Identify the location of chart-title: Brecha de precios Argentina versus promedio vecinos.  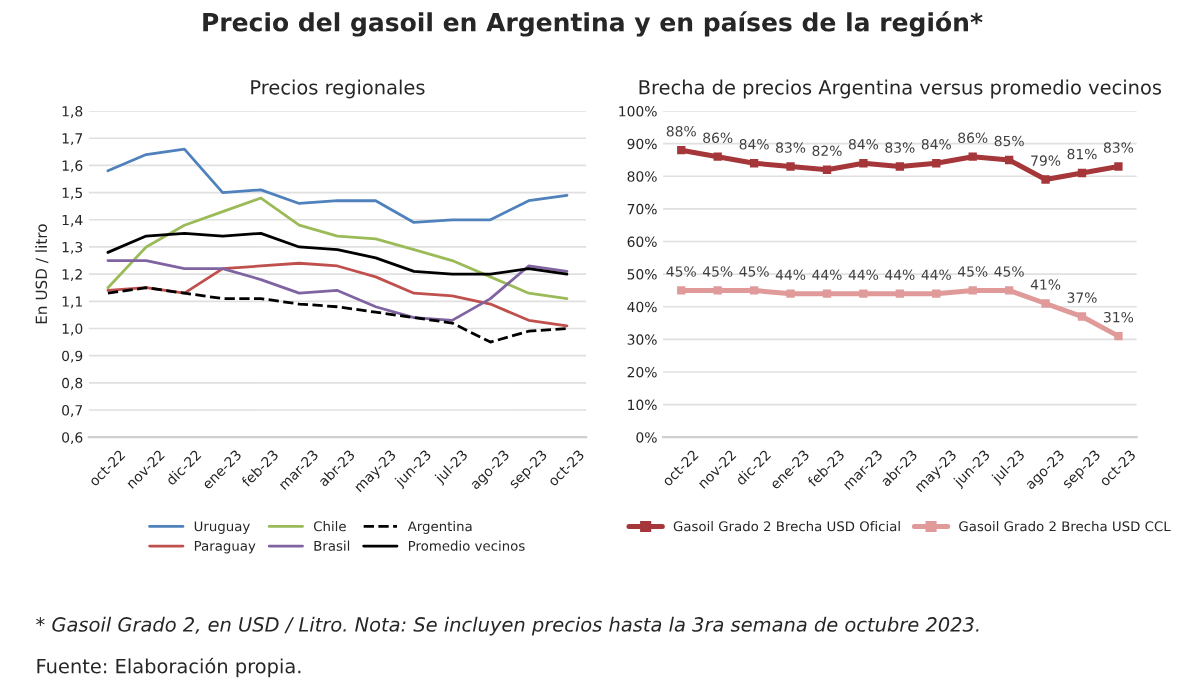
(900, 89).